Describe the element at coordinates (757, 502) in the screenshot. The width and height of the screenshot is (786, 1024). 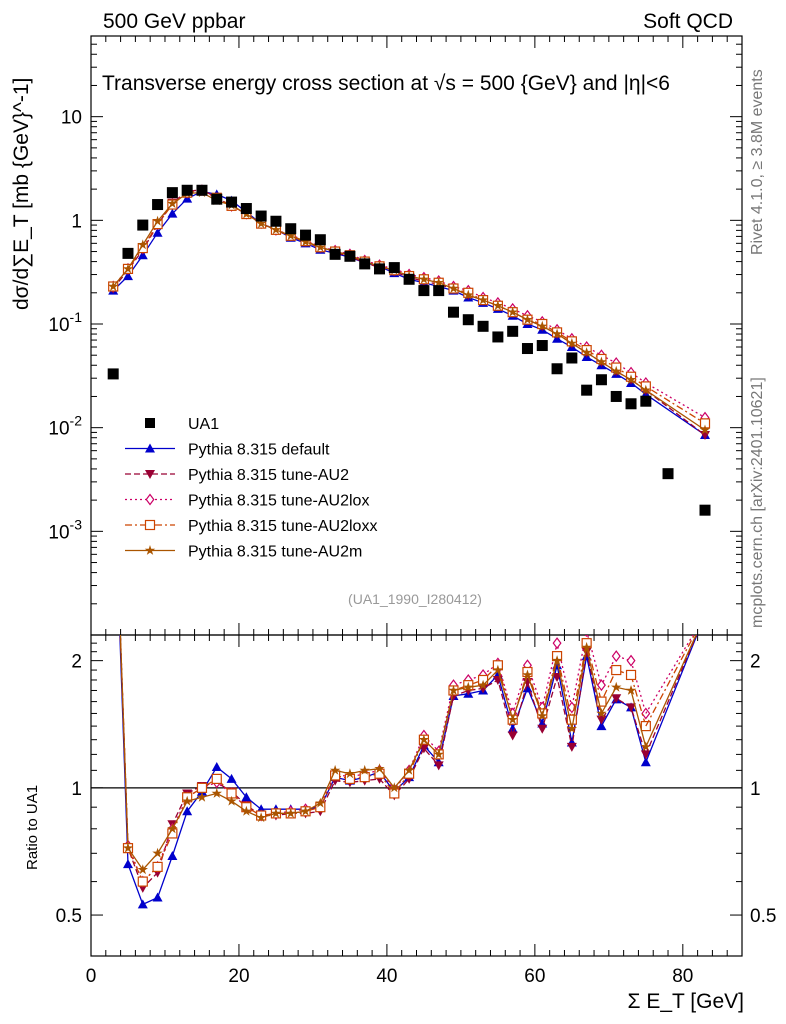
I see `mcplots-label: mcplots.cern.ch [arXiv:2401.10621]` at that location.